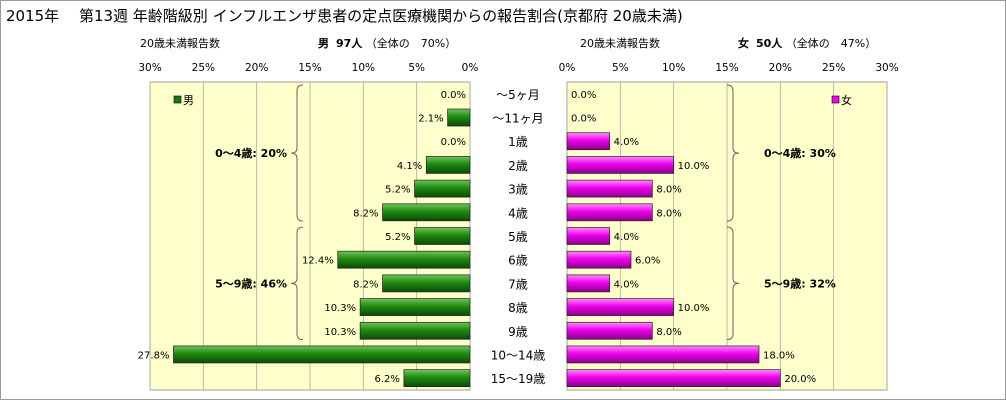 The width and height of the screenshot is (1006, 400). Describe the element at coordinates (409, 166) in the screenshot. I see `male-data-label: 4.1%` at that location.